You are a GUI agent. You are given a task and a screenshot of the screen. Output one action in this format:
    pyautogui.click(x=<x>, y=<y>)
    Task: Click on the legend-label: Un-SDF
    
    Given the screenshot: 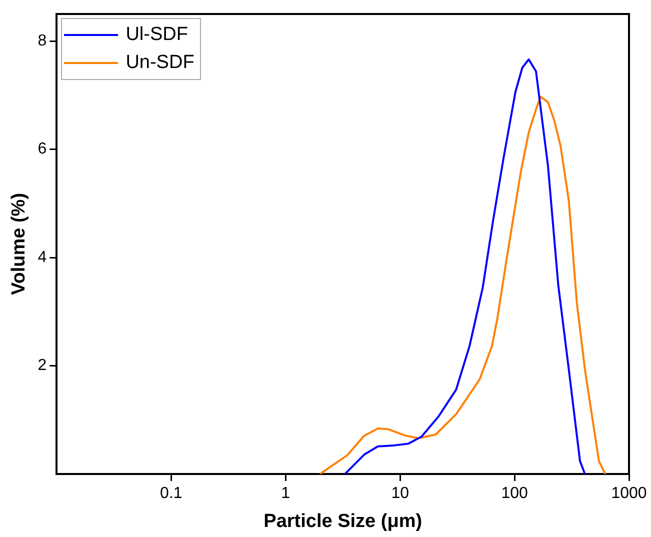 What is the action you would take?
    pyautogui.click(x=160, y=63)
    